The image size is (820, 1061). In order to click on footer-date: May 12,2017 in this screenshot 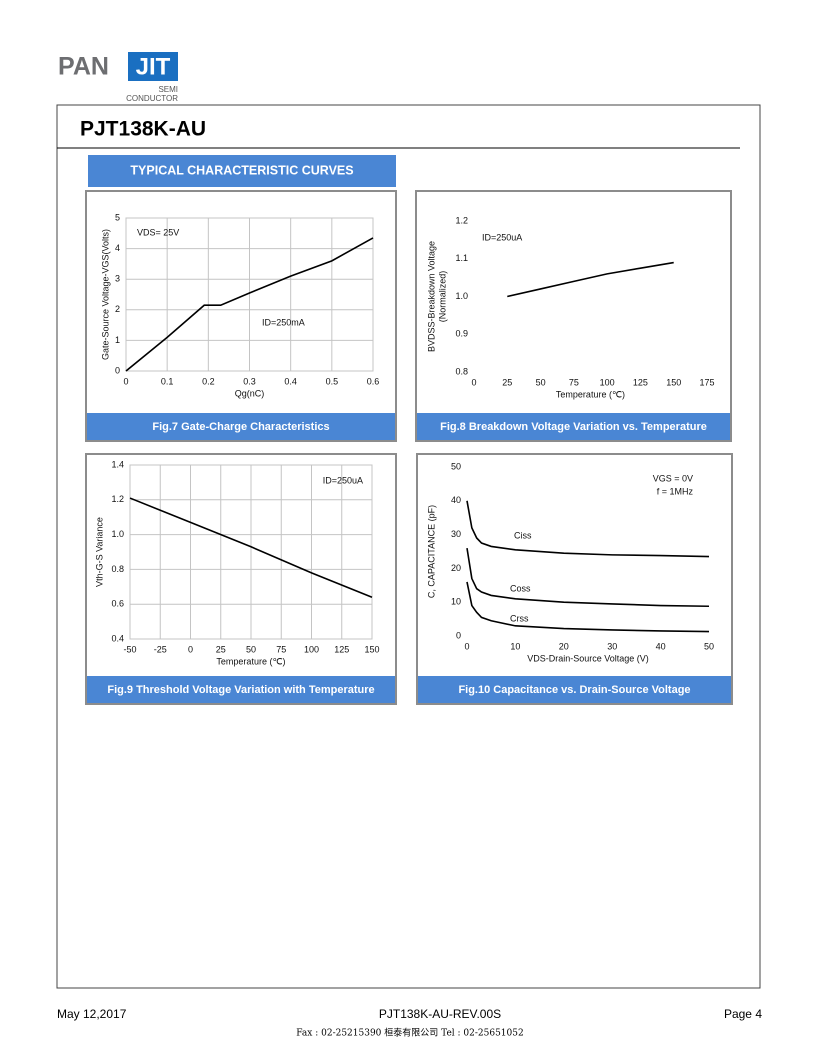, I will do `click(92, 1014)`.